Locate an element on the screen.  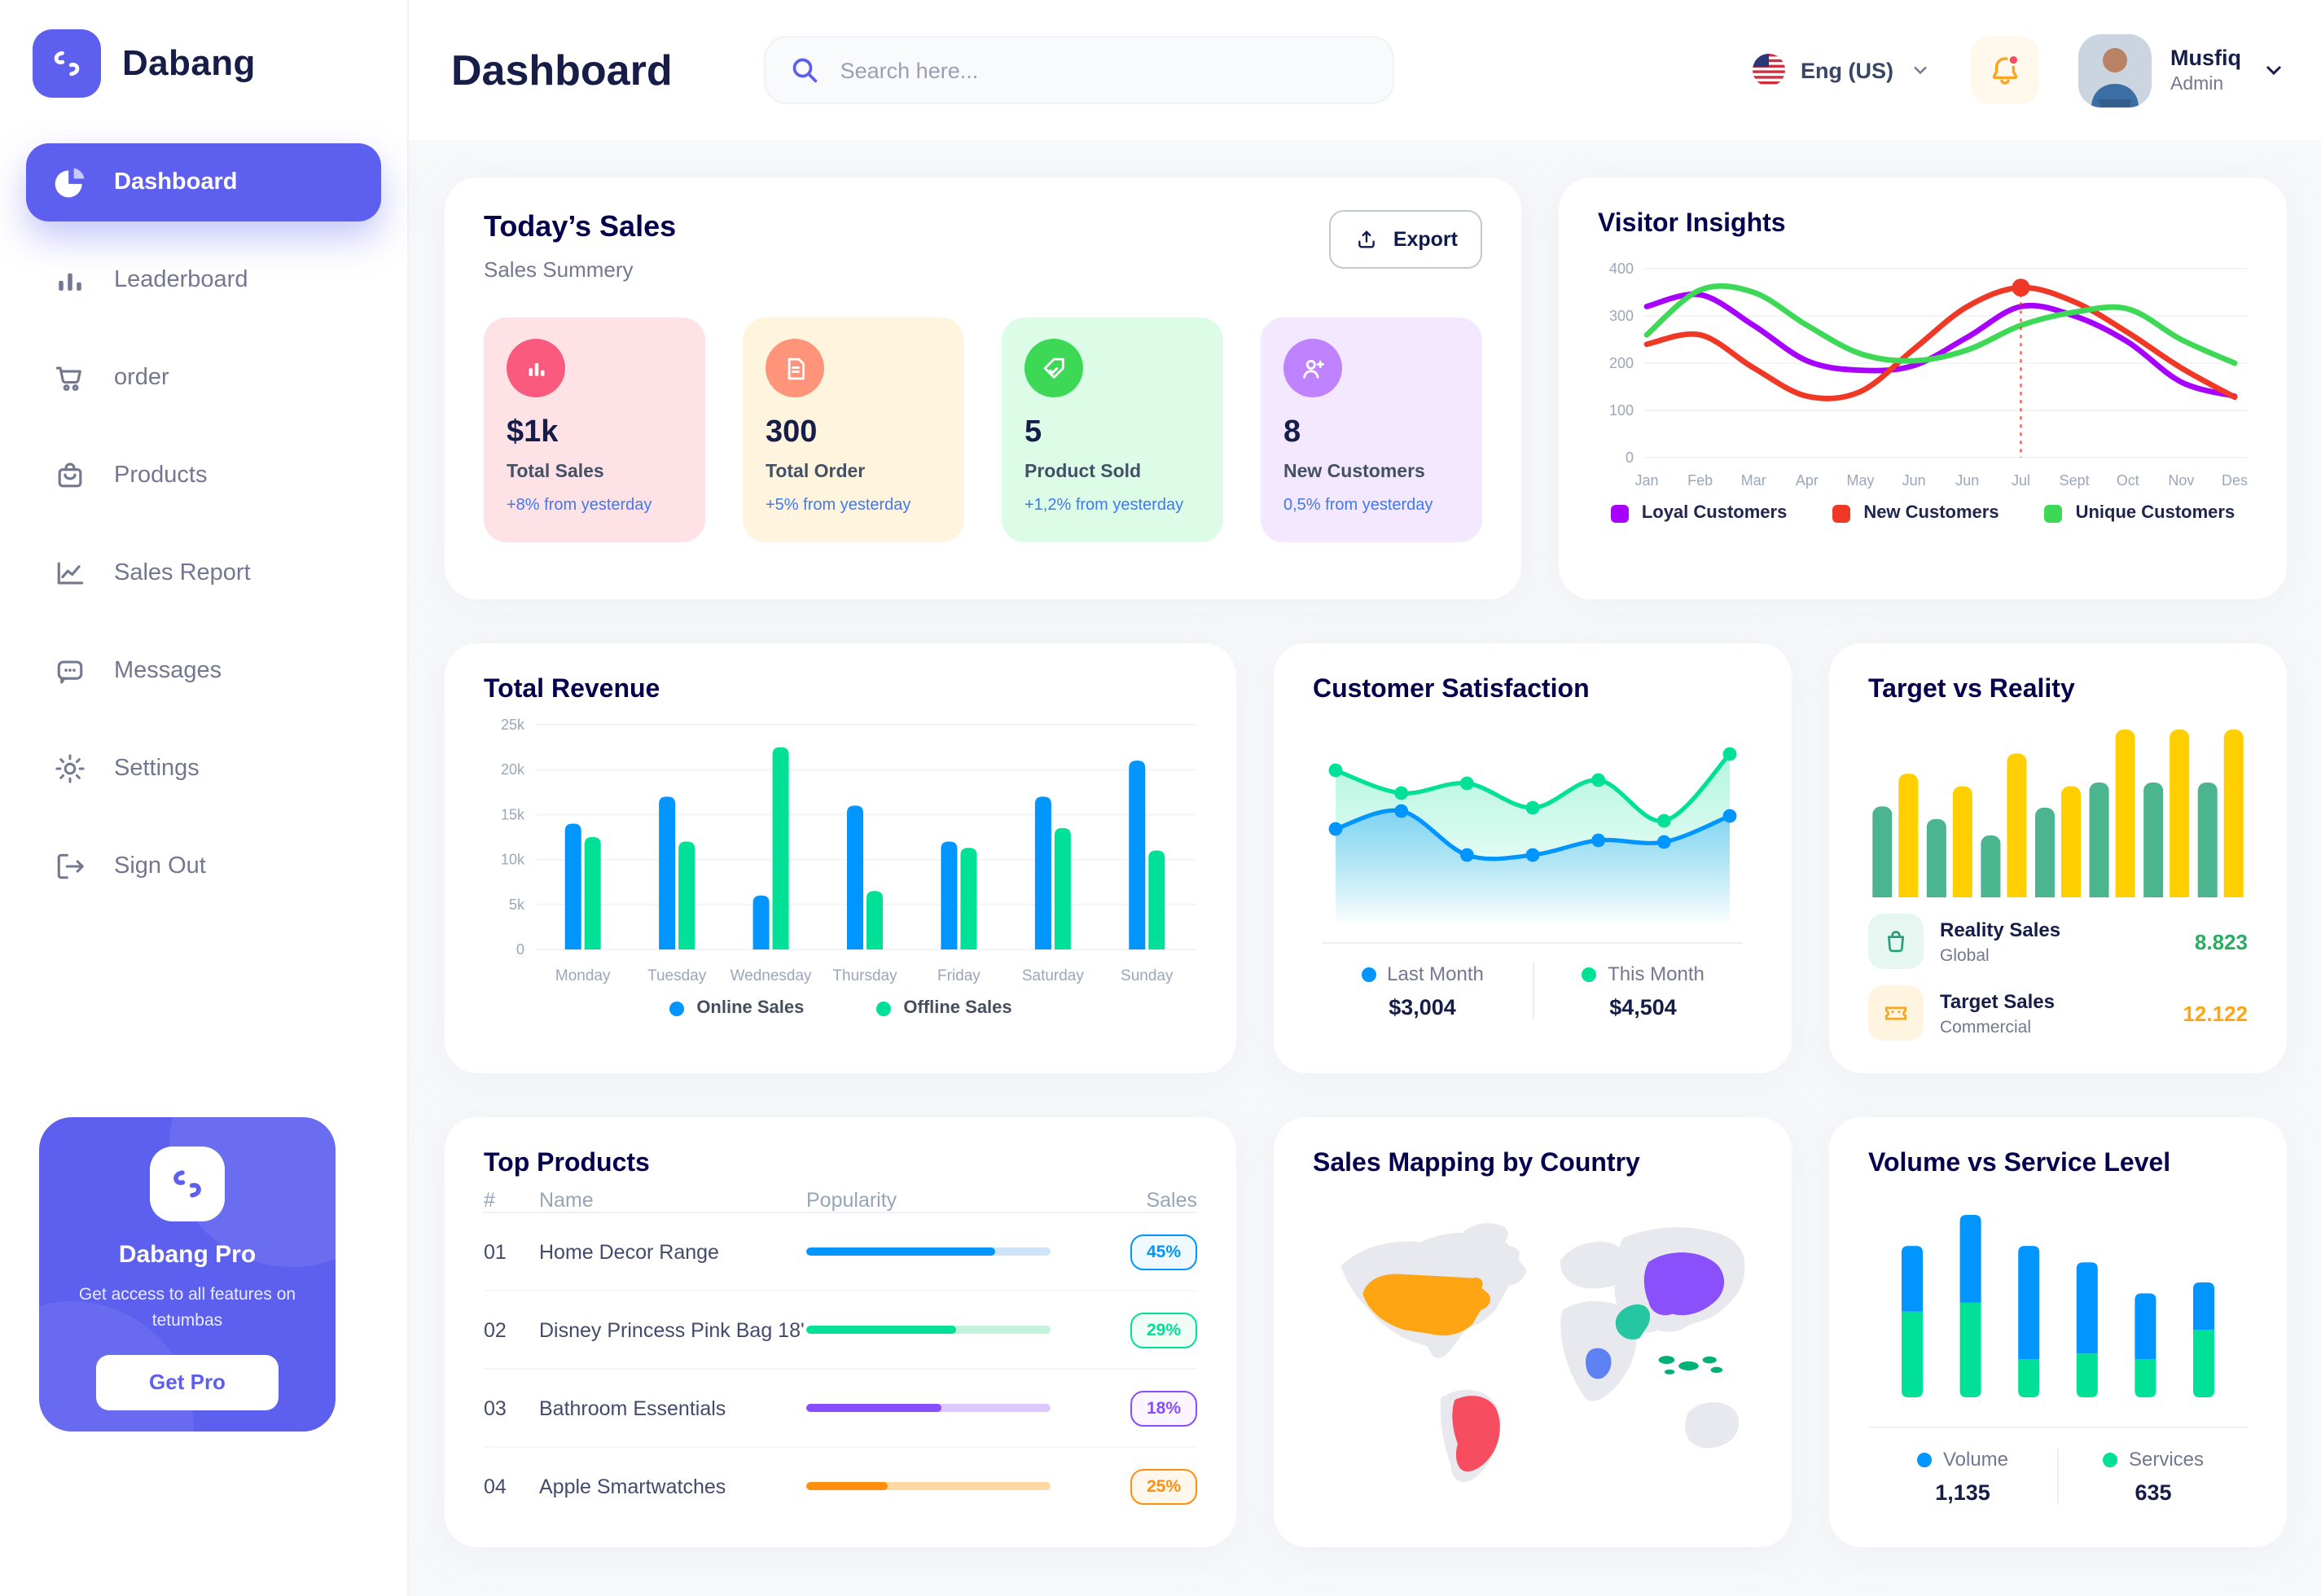
svg-text: 300 is located at coordinates (1621, 316).